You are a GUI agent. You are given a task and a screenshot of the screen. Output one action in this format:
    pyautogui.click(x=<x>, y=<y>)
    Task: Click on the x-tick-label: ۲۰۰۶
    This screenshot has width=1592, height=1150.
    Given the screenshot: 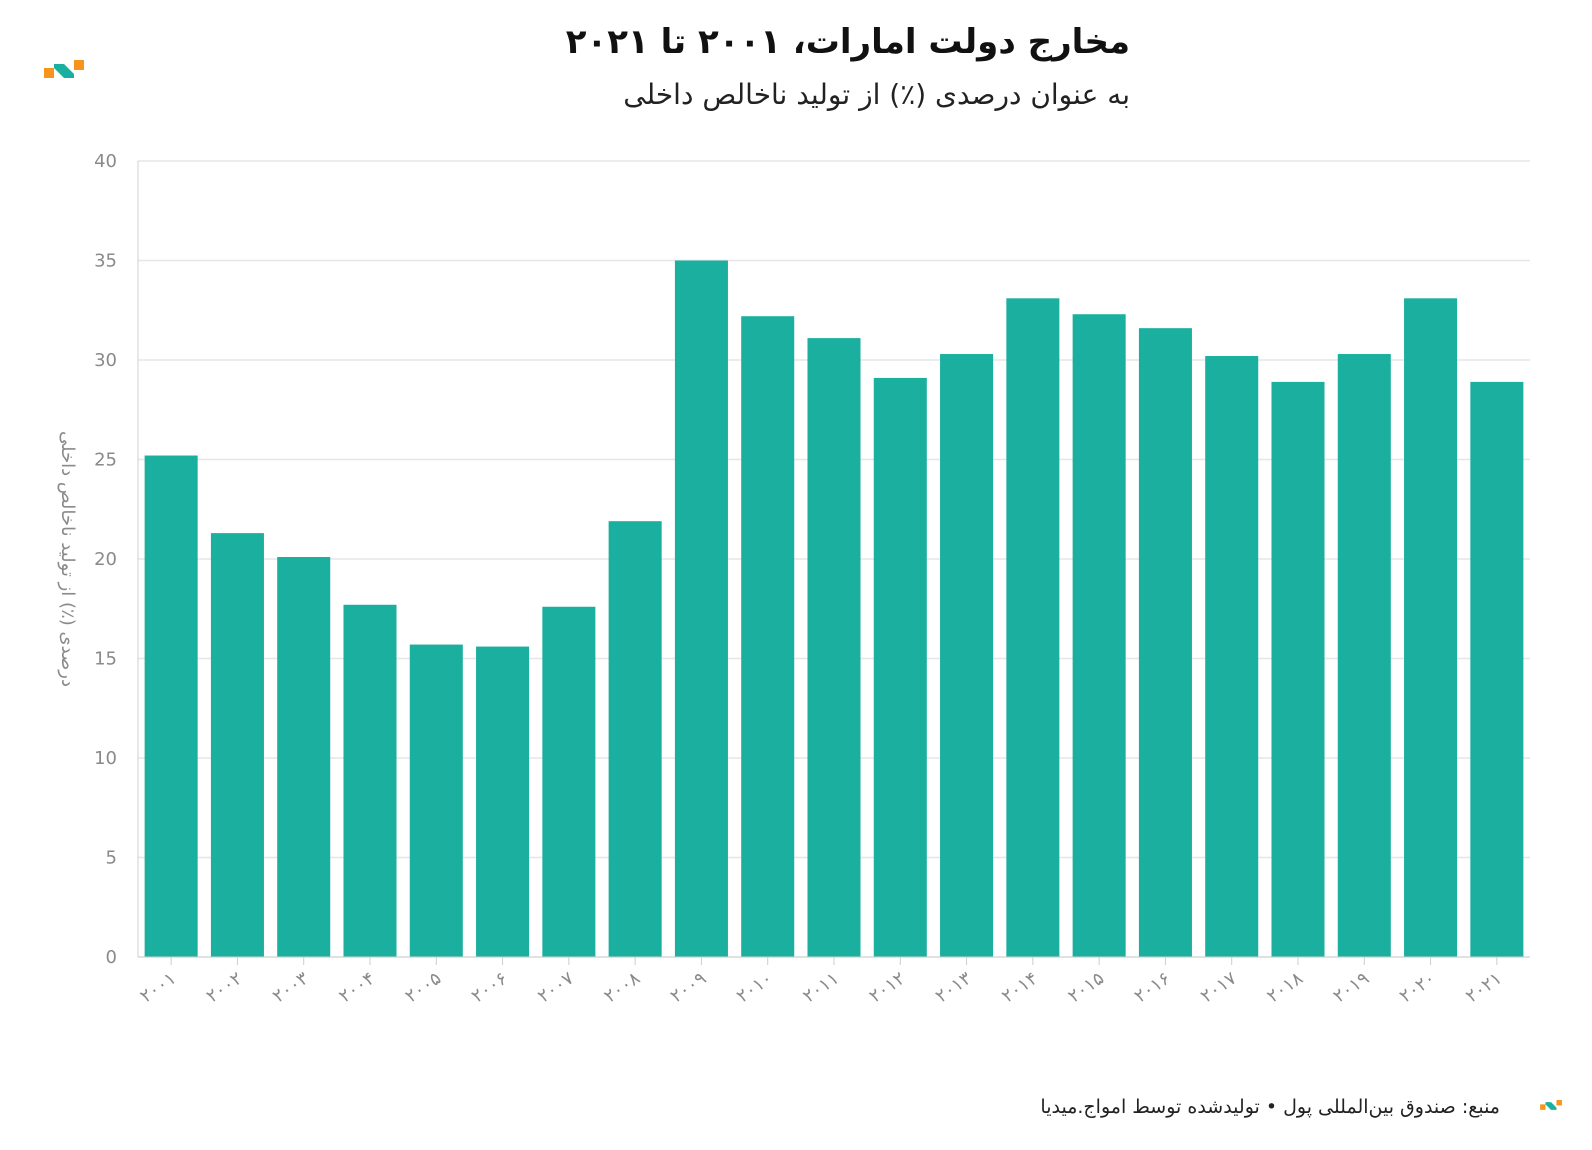 What is the action you would take?
    pyautogui.click(x=490, y=987)
    